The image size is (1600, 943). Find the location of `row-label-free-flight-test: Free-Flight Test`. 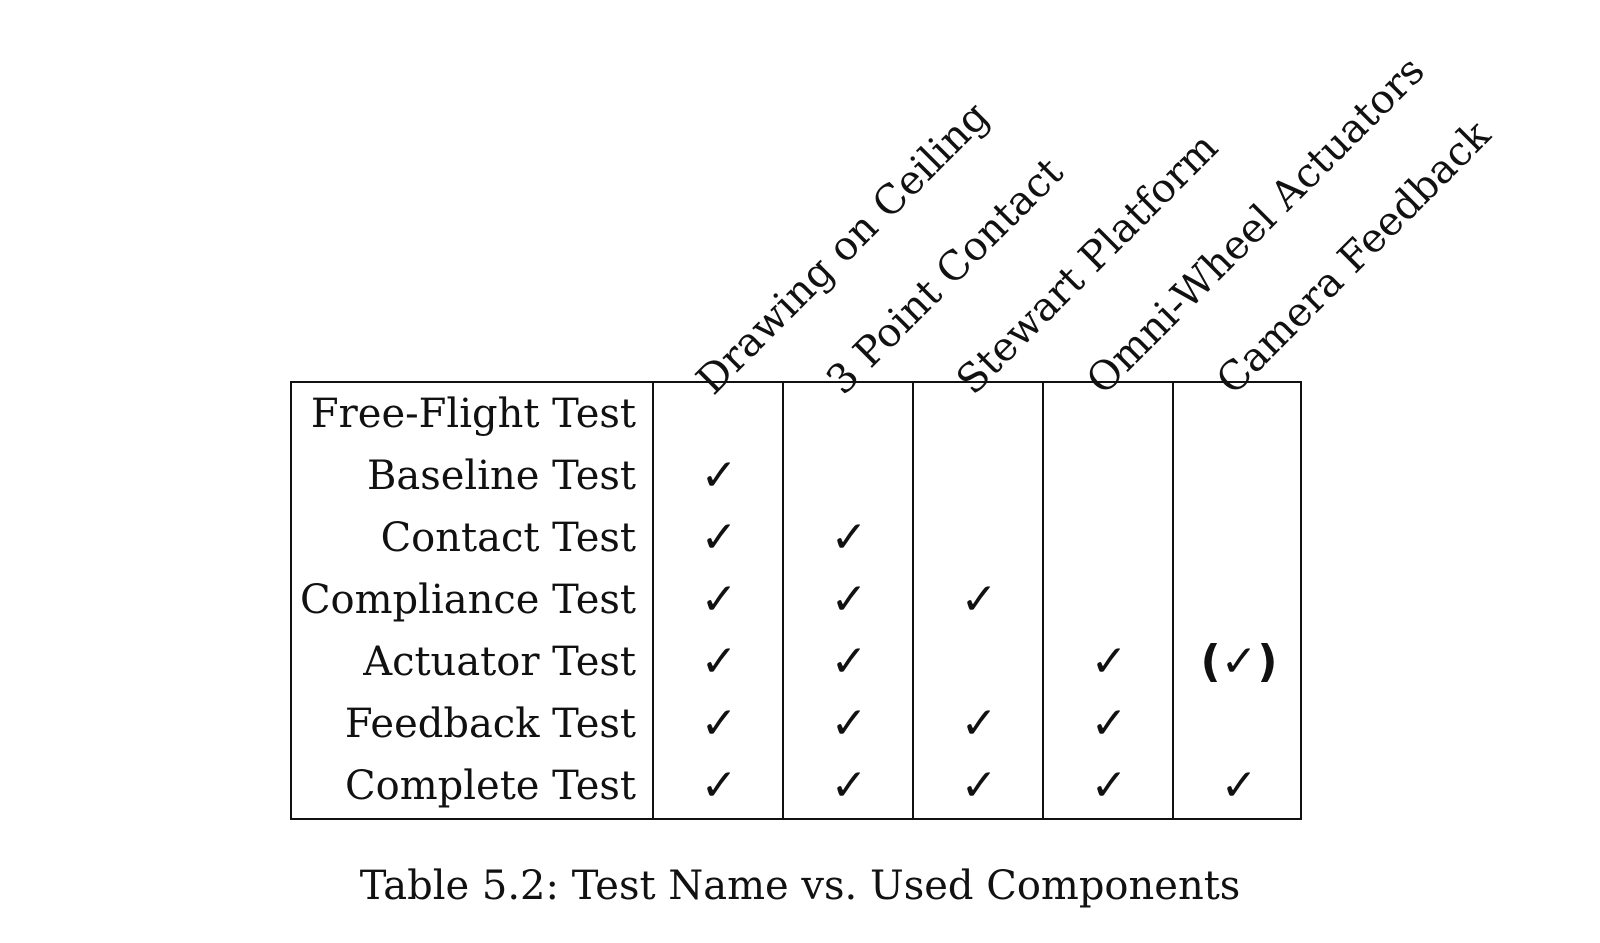

row-label-free-flight-test: Free-Flight Test is located at coordinates (473, 414).